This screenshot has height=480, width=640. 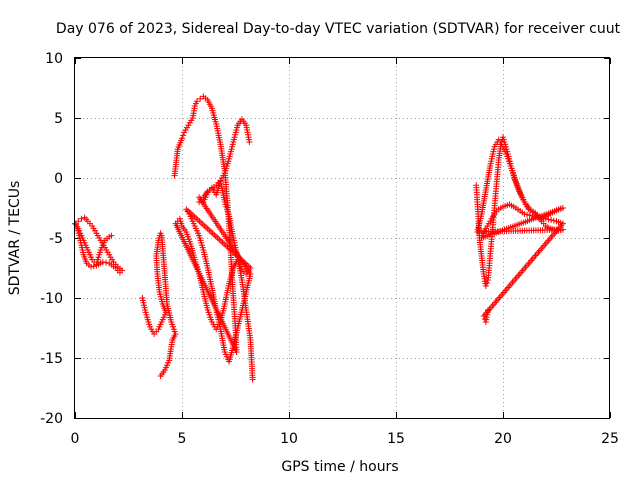 What do you see at coordinates (75, 439) in the screenshot?
I see `x-tick-label: 0` at bounding box center [75, 439].